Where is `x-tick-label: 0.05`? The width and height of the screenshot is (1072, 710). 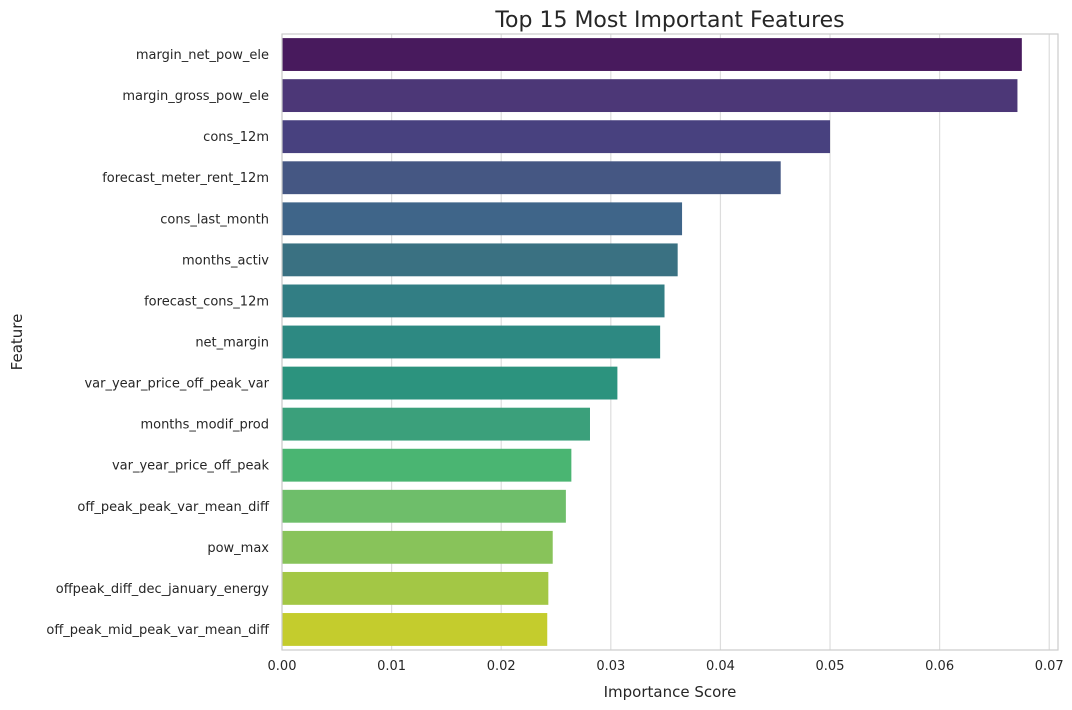 x-tick-label: 0.05 is located at coordinates (830, 666).